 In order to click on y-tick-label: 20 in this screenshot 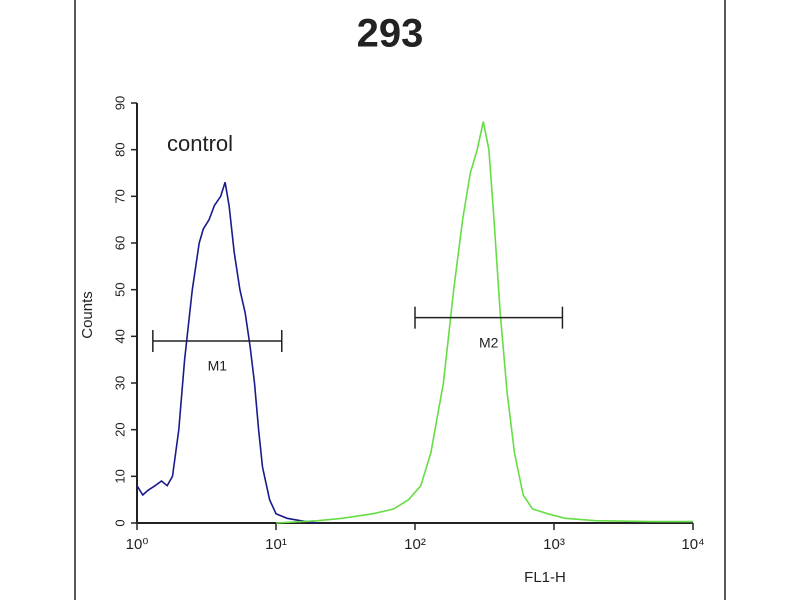, I will do `click(119, 429)`.